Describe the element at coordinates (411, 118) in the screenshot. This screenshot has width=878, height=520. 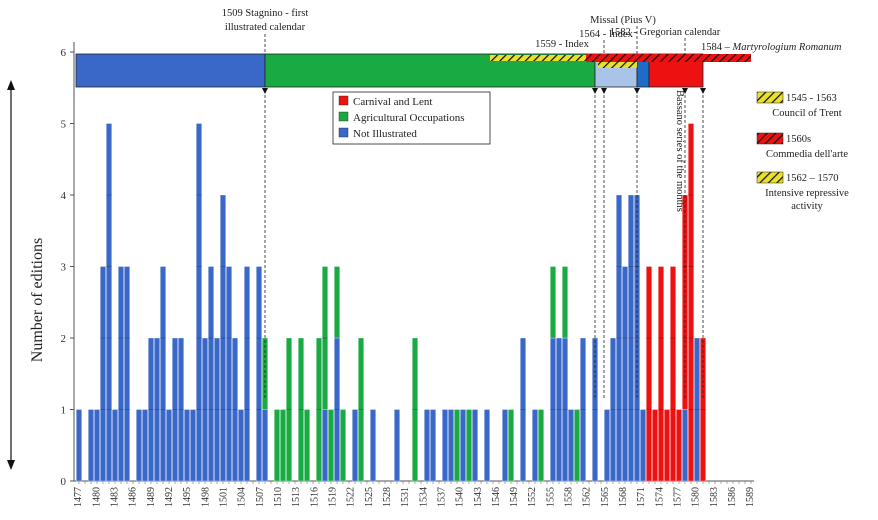
I see `legend-box` at that location.